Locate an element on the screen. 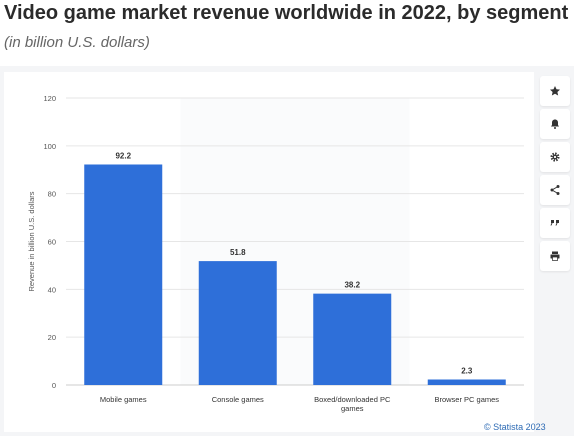 This screenshot has height=436, width=574. favorite-button is located at coordinates (555, 91).